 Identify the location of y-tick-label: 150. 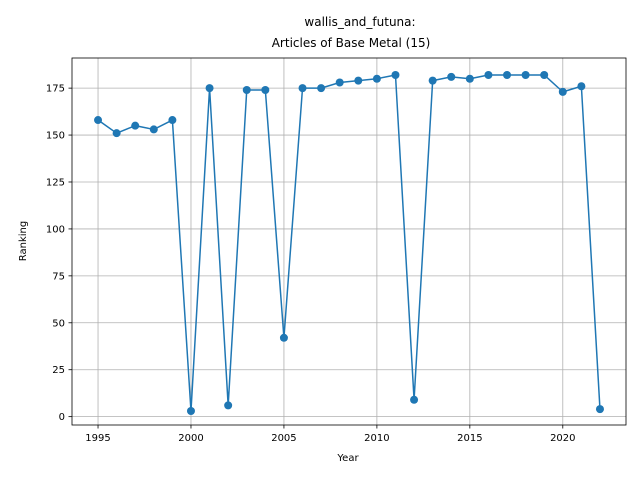
(55, 136).